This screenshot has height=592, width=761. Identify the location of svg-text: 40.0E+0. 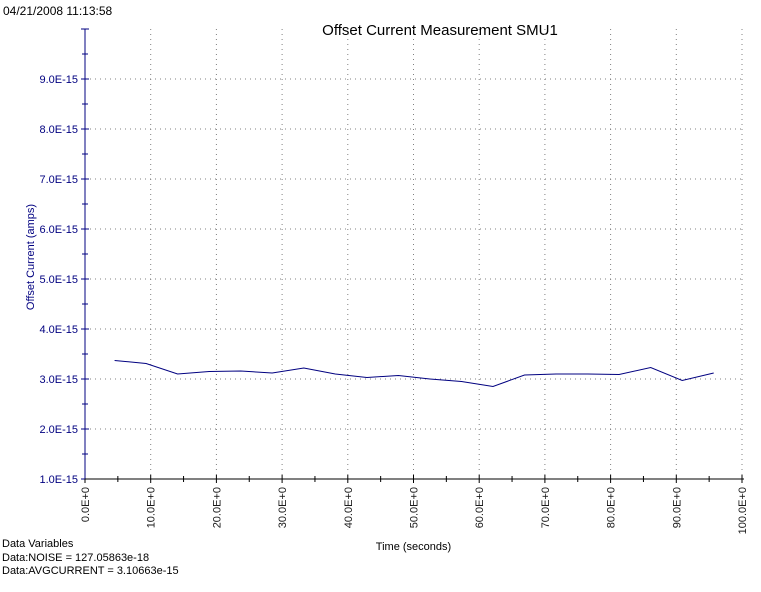
(349, 507).